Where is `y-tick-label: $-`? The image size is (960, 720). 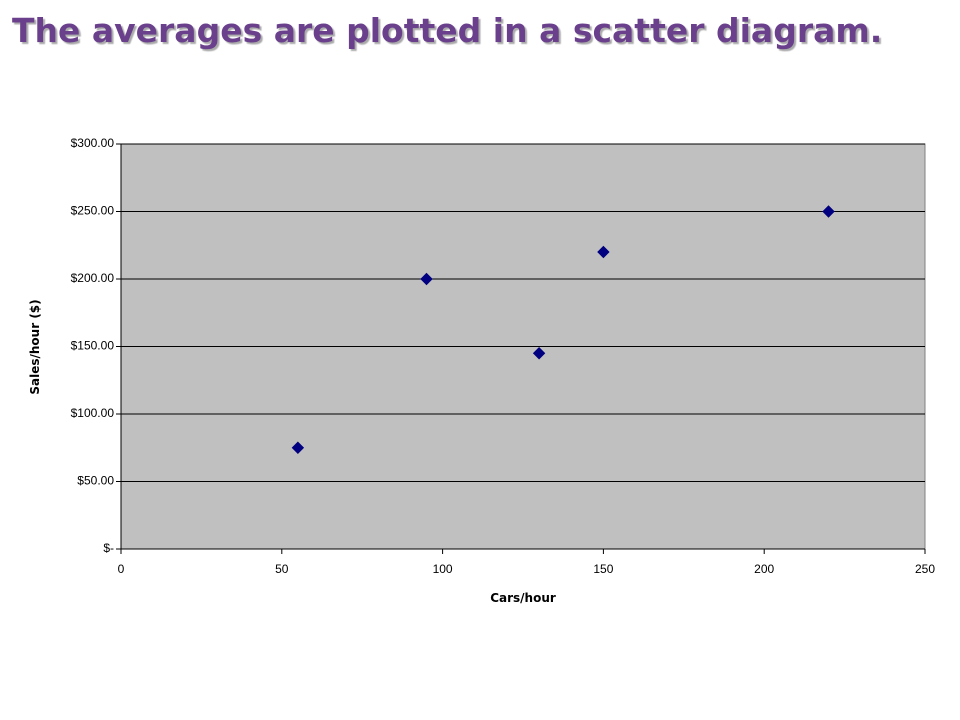 y-tick-label: $- is located at coordinates (108, 548).